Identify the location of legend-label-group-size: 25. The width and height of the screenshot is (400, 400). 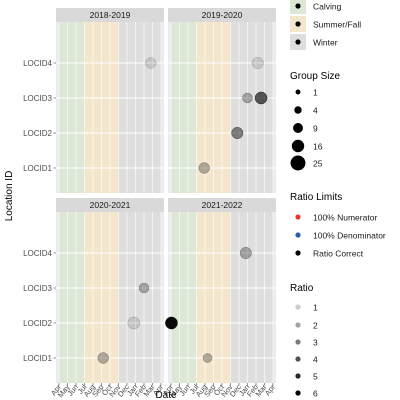
(318, 164).